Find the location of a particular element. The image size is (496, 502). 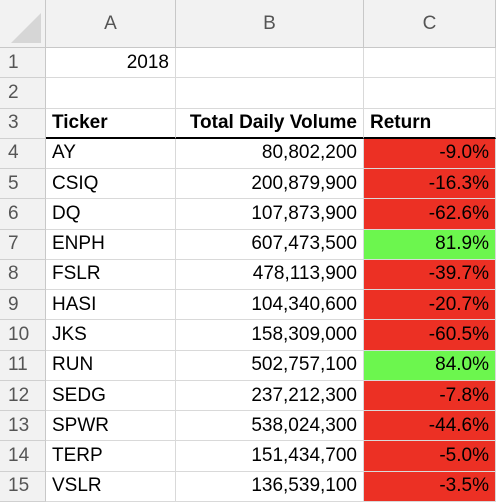

row-header-14: 14 is located at coordinates (23, 456).